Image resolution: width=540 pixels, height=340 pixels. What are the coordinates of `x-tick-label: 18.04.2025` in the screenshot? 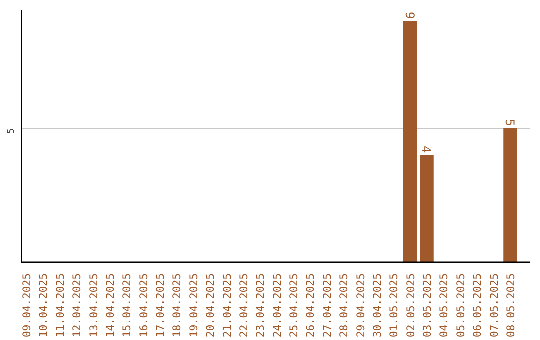 It's located at (177, 306).